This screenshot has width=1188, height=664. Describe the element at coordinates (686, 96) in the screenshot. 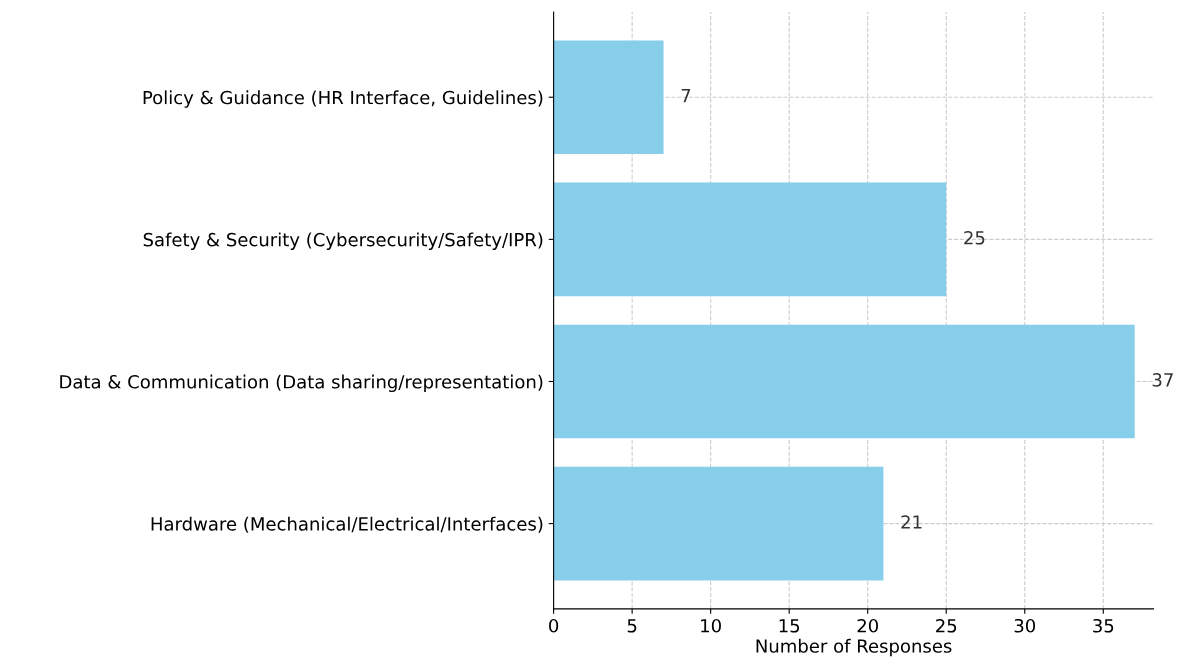

I see `data-label: 7` at that location.